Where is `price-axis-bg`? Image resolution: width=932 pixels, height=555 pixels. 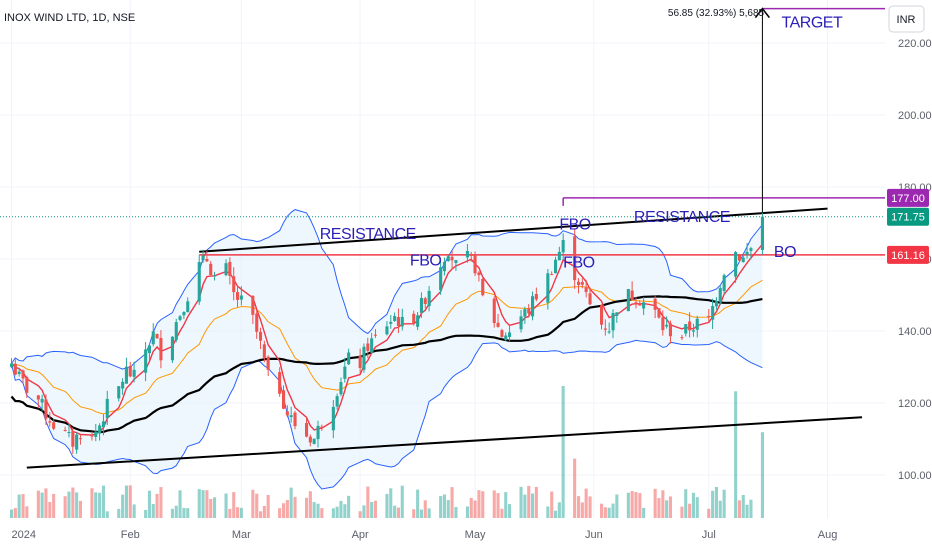
price-axis-bg is located at coordinates (908, 275).